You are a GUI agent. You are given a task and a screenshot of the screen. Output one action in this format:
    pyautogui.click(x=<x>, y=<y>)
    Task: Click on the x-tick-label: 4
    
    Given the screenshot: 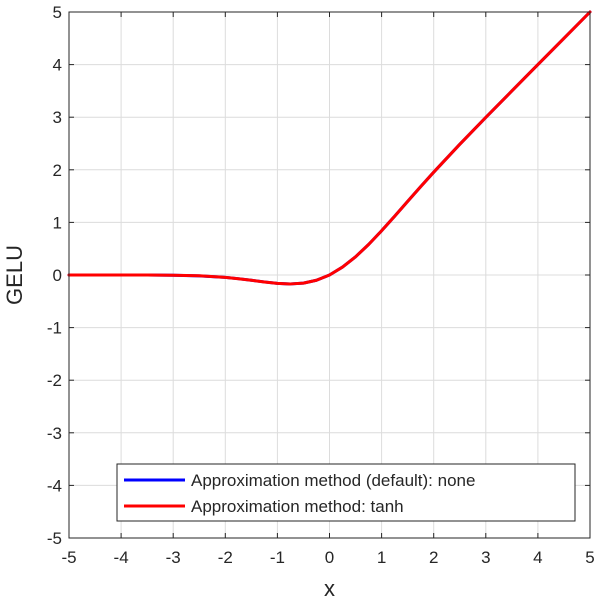 What is the action you would take?
    pyautogui.click(x=537, y=557)
    